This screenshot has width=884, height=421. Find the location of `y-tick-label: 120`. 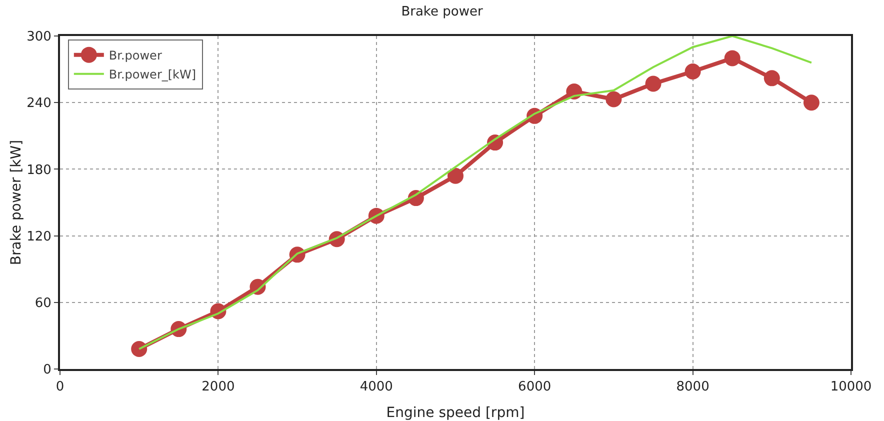

y-tick-label: 120 is located at coordinates (39, 236).